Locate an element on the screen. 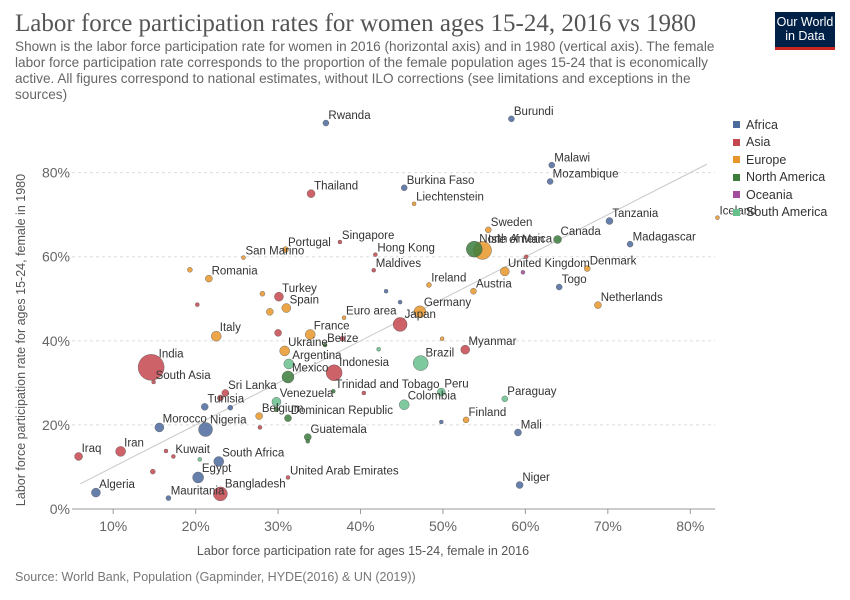 The width and height of the screenshot is (850, 600). legend-item: Oceania is located at coordinates (780, 195).